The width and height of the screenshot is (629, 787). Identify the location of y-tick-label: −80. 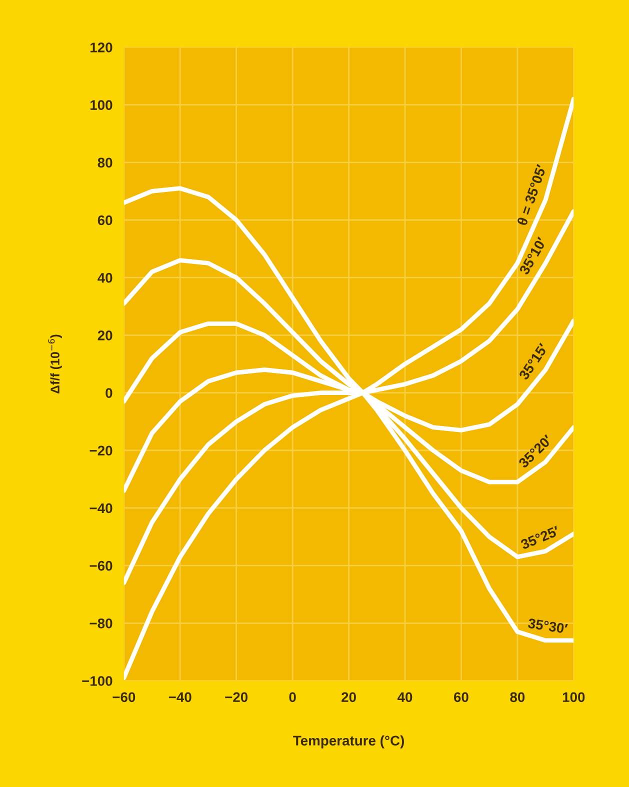
(101, 623).